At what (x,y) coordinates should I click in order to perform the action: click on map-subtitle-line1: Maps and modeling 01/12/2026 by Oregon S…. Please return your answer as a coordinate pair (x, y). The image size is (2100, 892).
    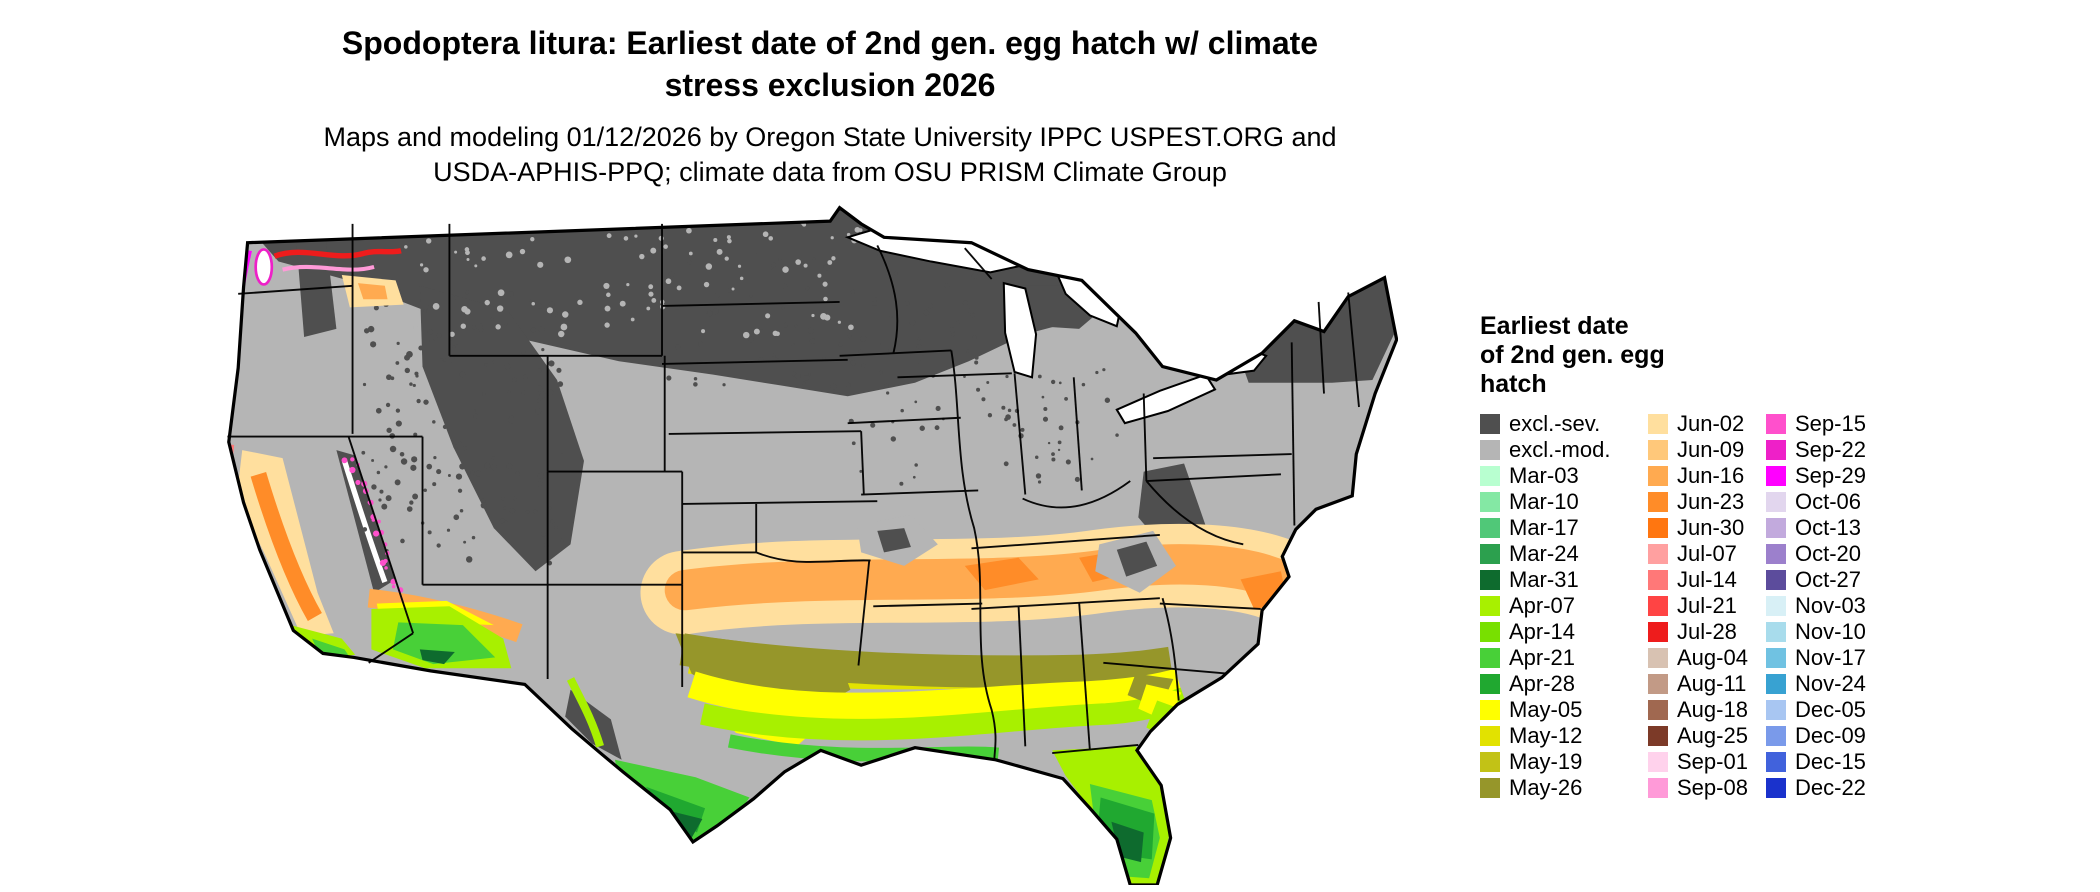
    Looking at the image, I should click on (830, 137).